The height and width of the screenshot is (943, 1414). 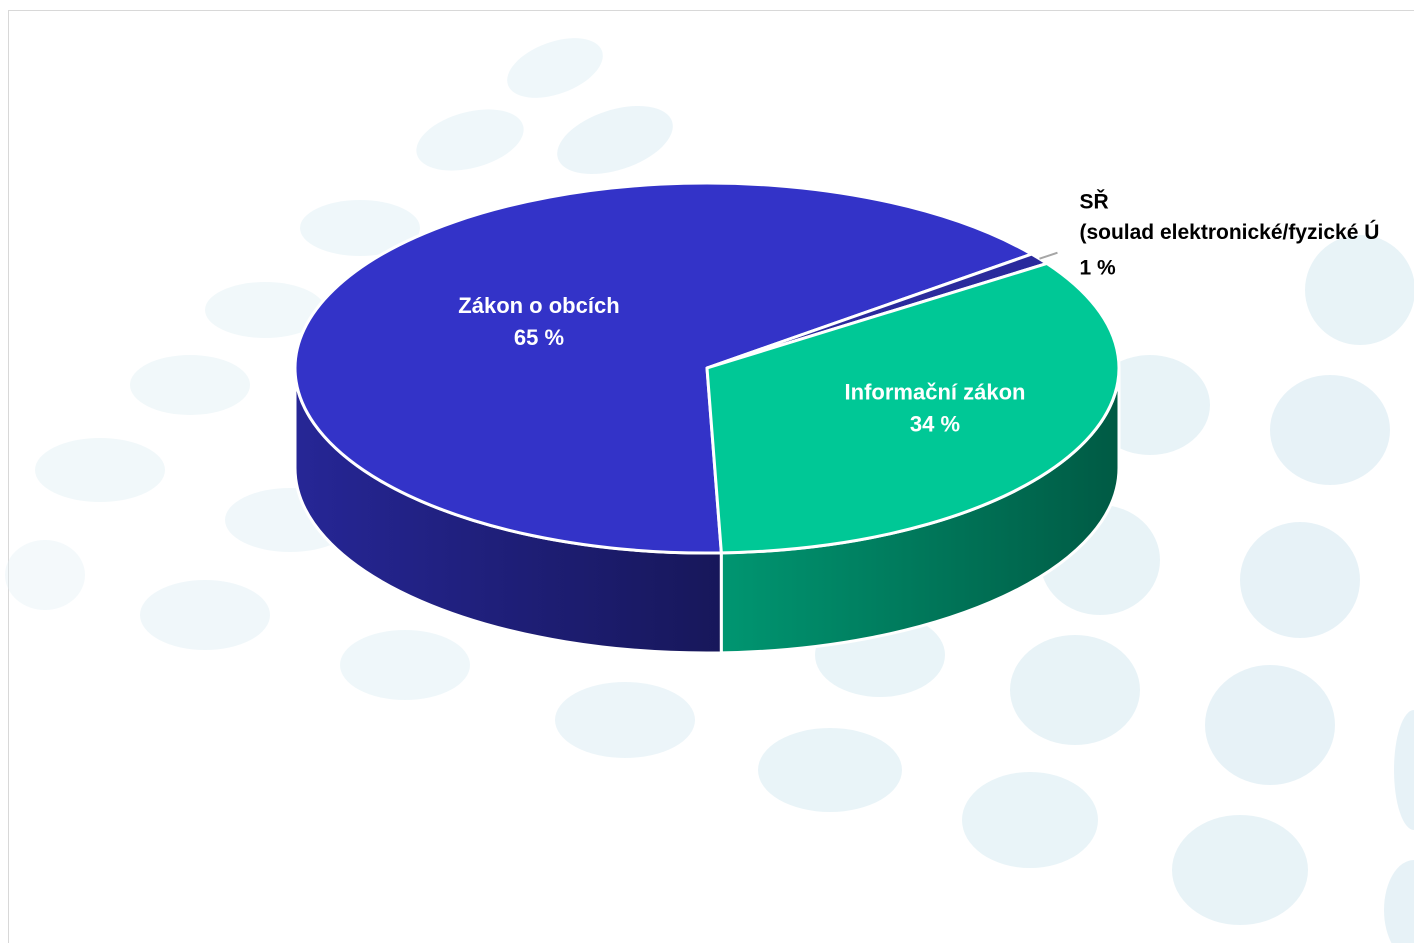 What do you see at coordinates (538, 305) in the screenshot?
I see `slice-label: Zákon o obcích` at bounding box center [538, 305].